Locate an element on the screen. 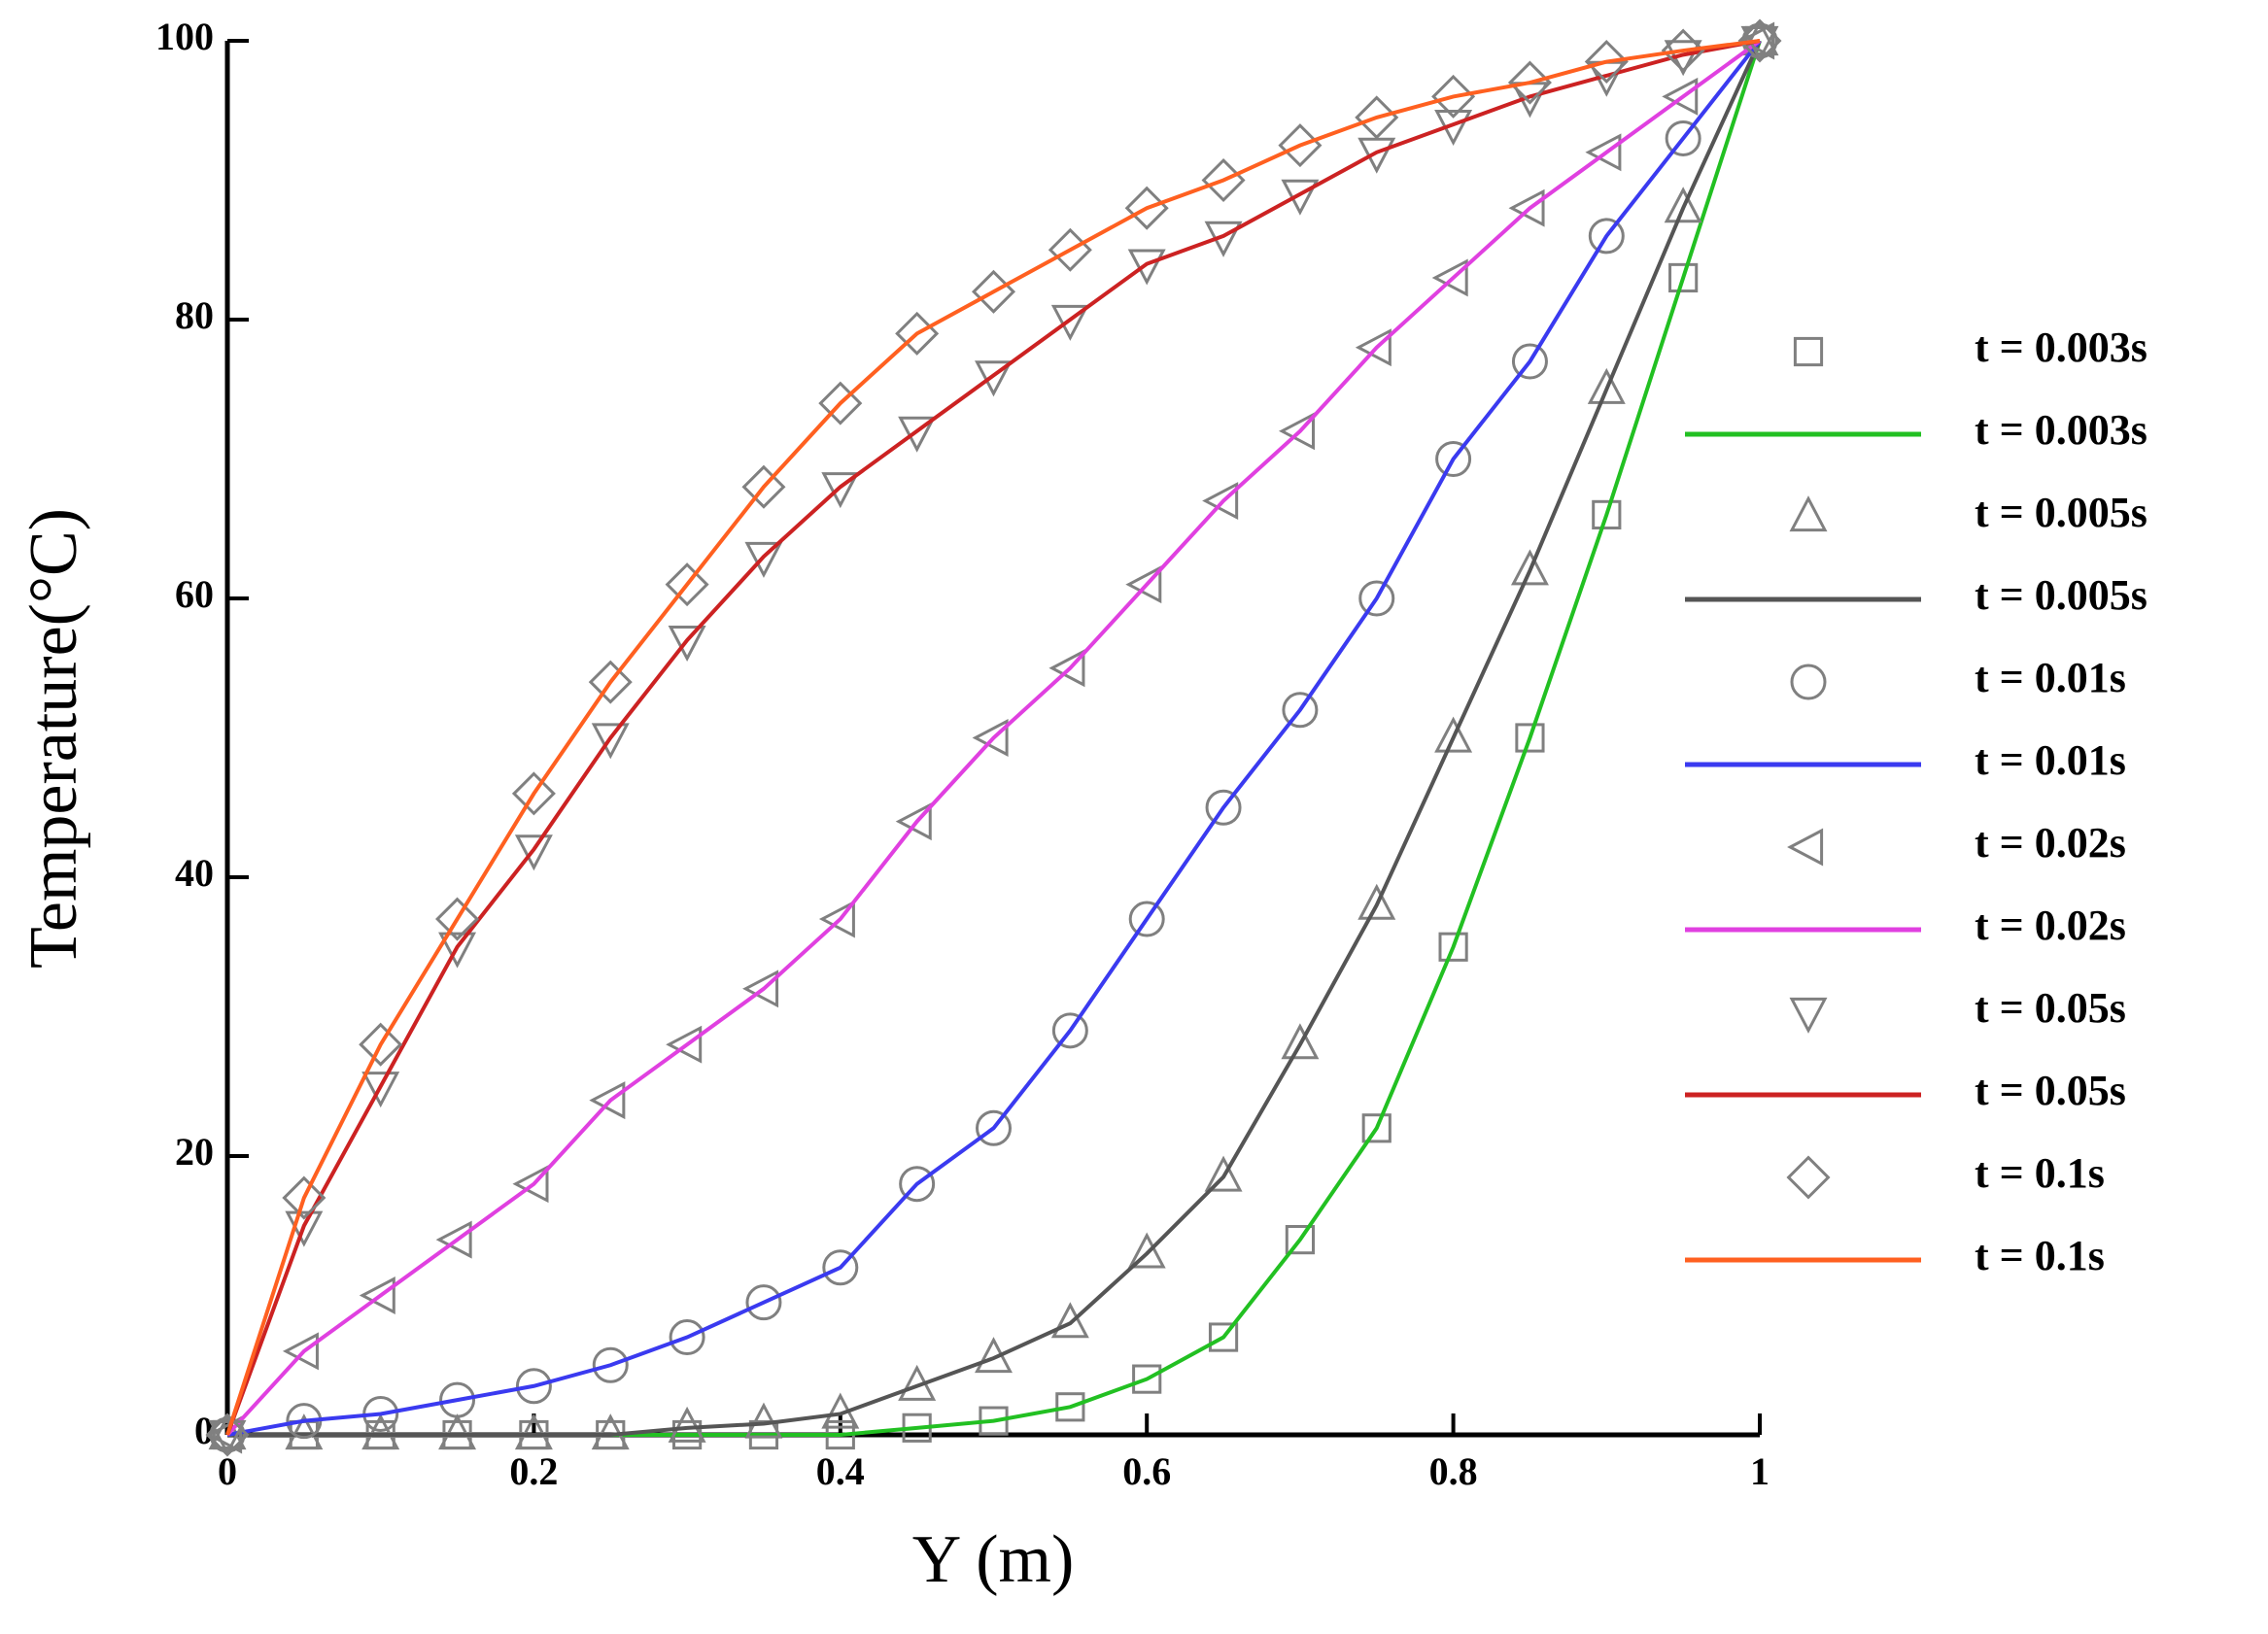 This screenshot has height=1634, width=2268. x-tick-label: 0.4 is located at coordinates (841, 1471).